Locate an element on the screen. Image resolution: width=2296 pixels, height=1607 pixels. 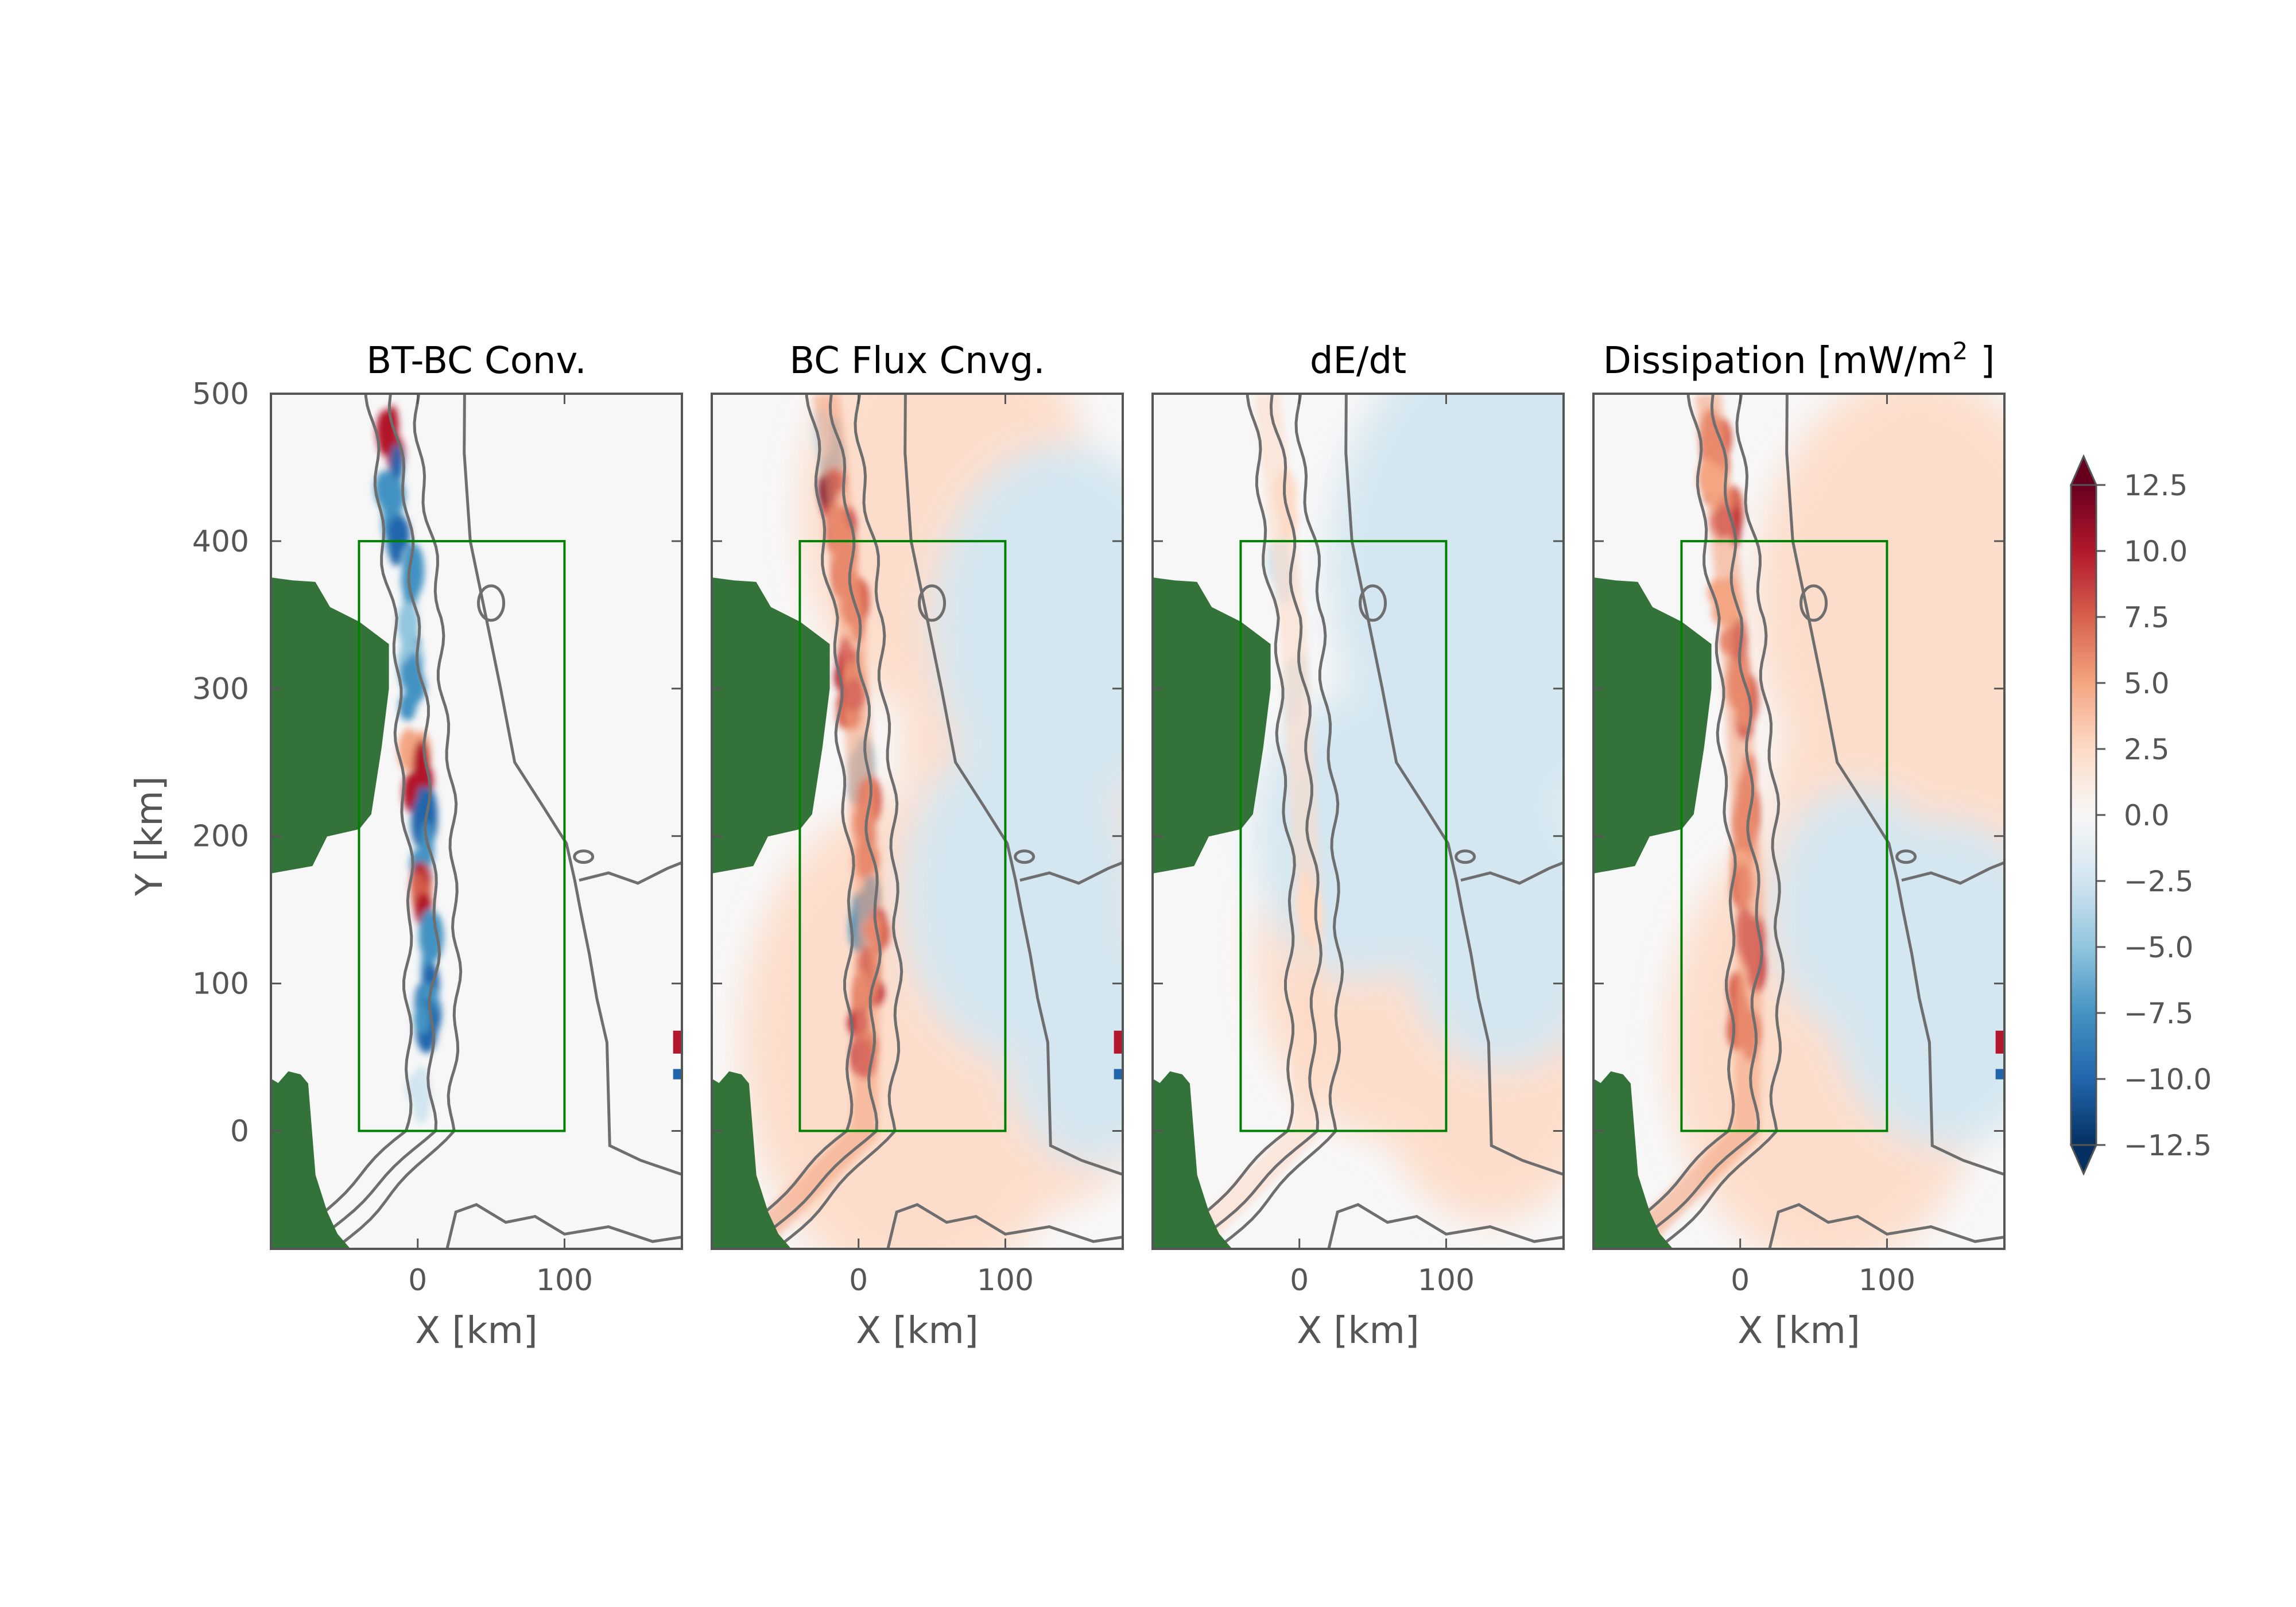
panel-2-field is located at coordinates (917, 822).